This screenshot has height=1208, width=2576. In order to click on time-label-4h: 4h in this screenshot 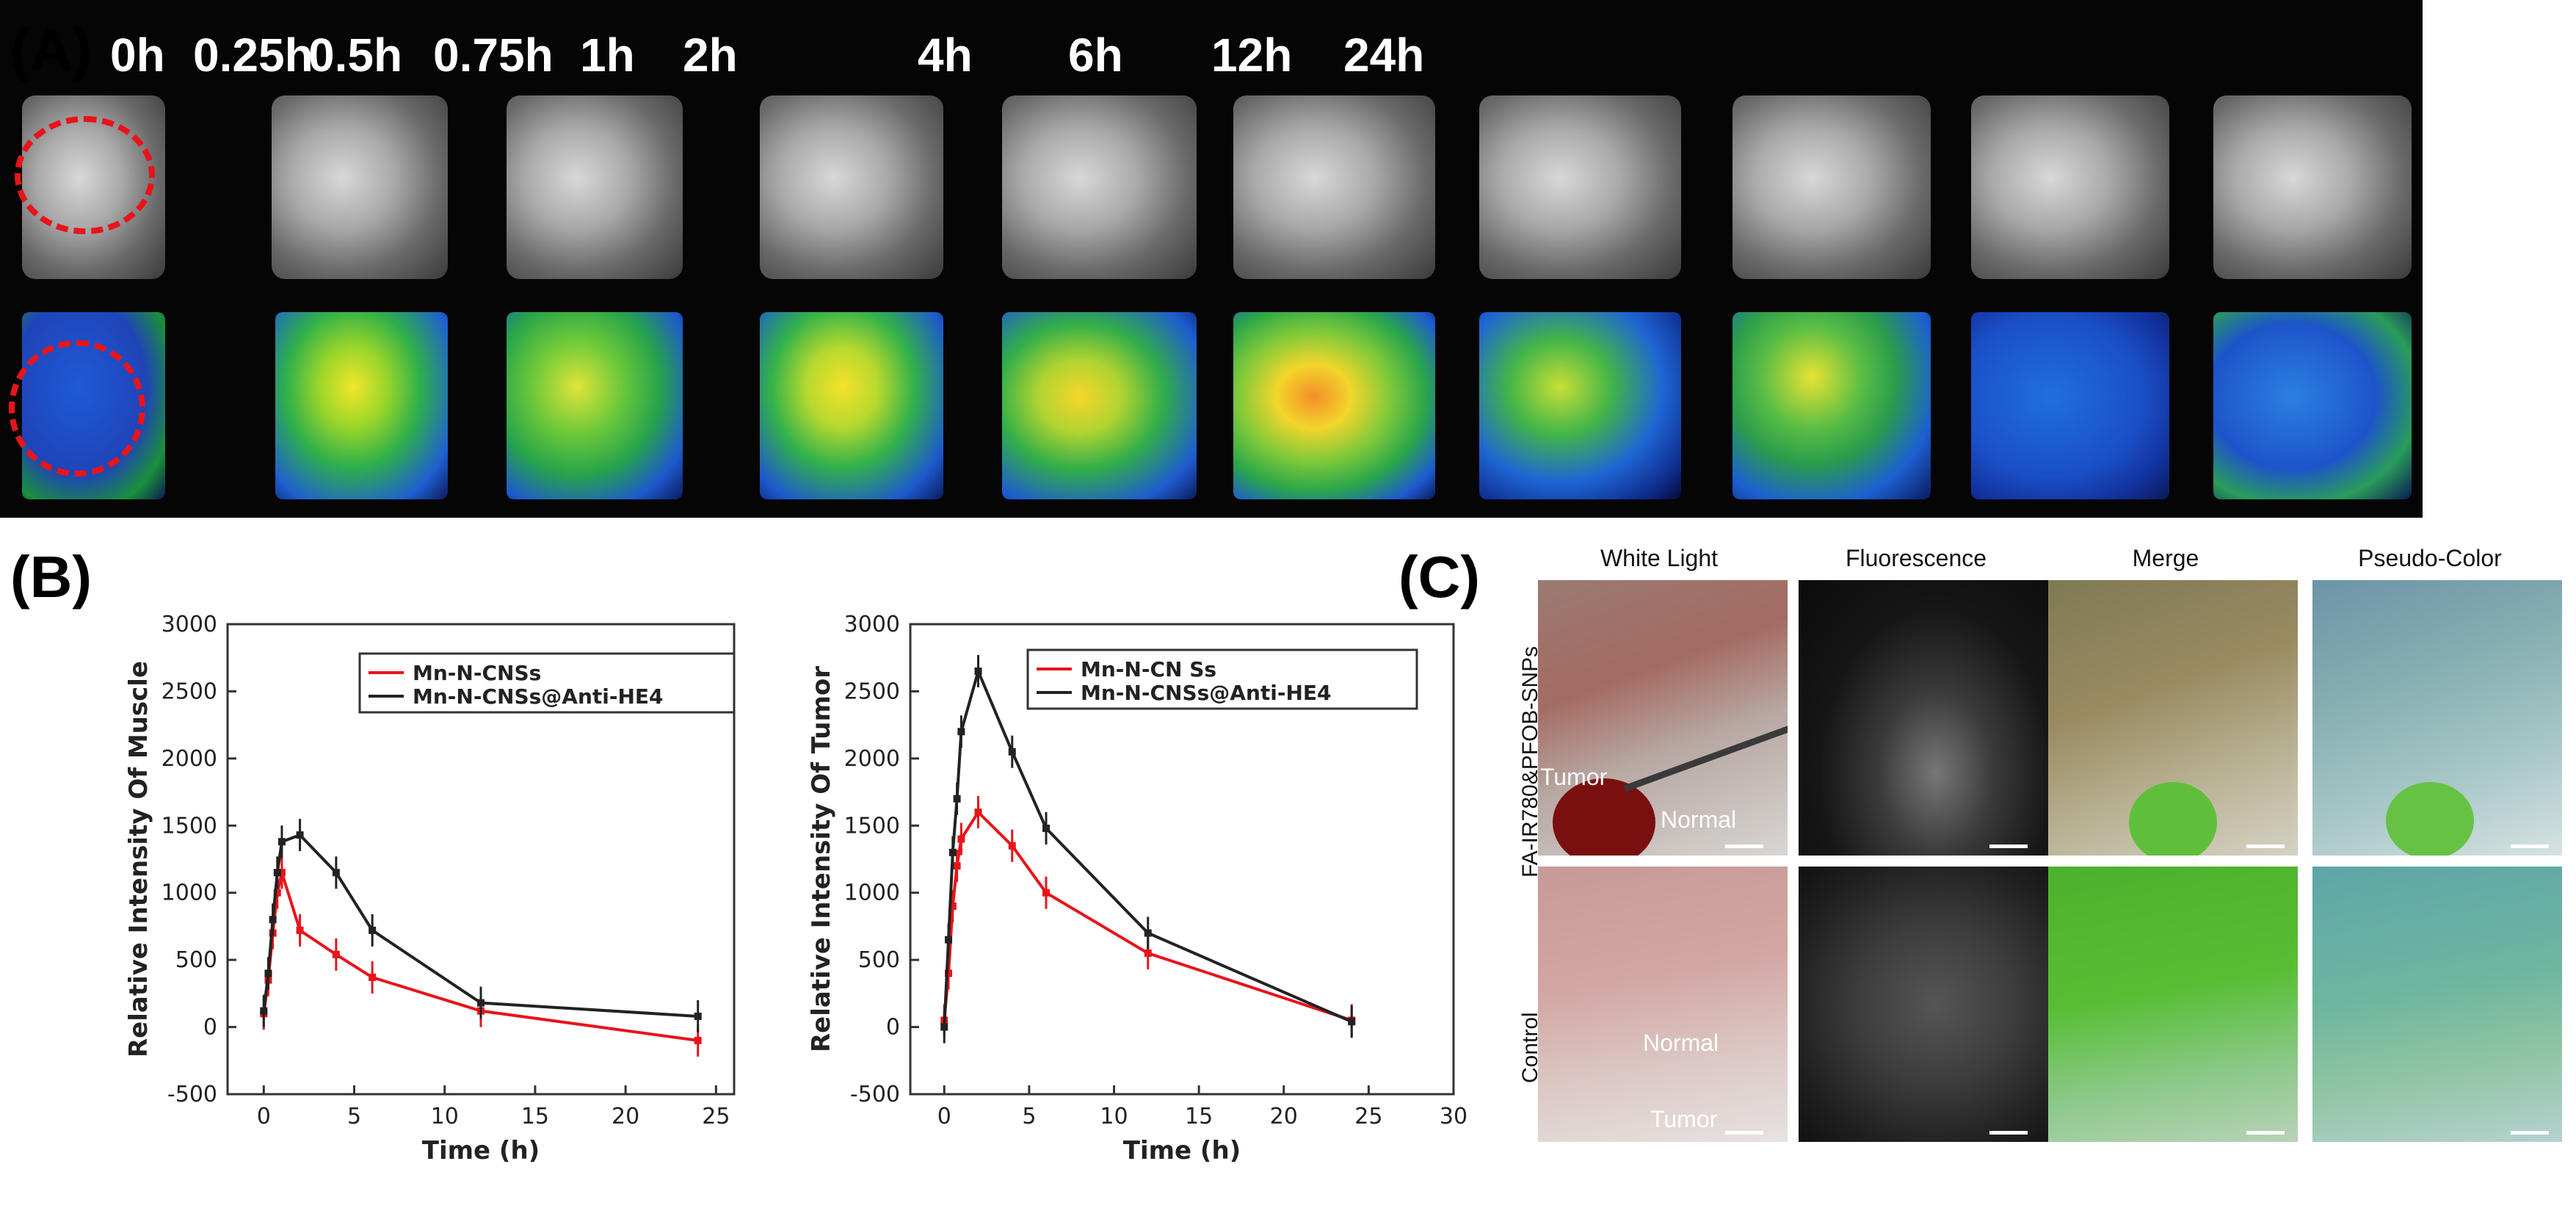, I will do `click(946, 55)`.